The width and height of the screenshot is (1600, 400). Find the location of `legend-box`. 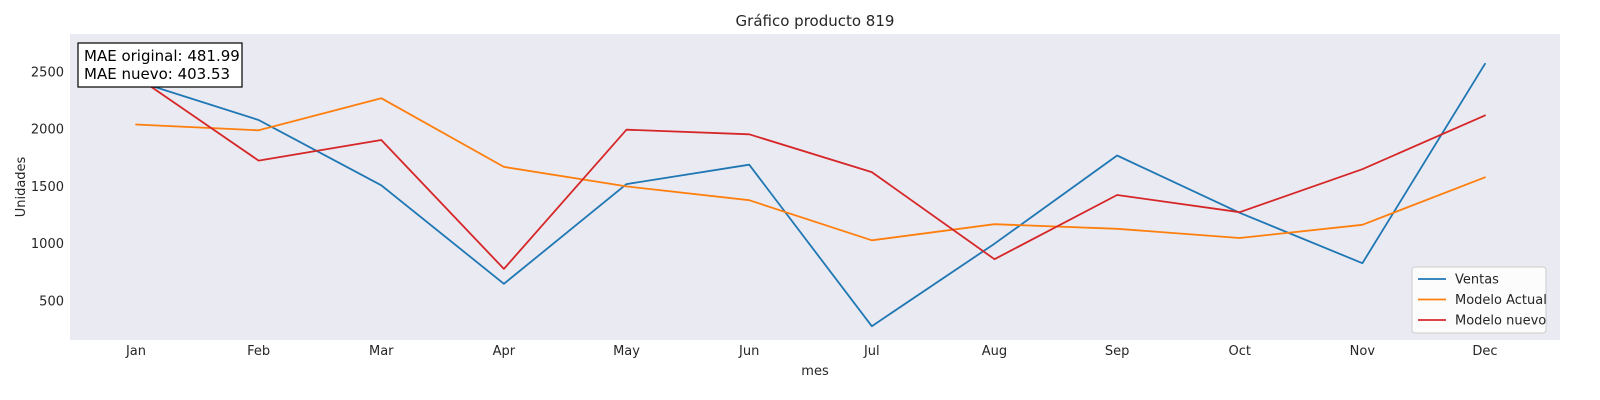

legend-box is located at coordinates (1479, 300).